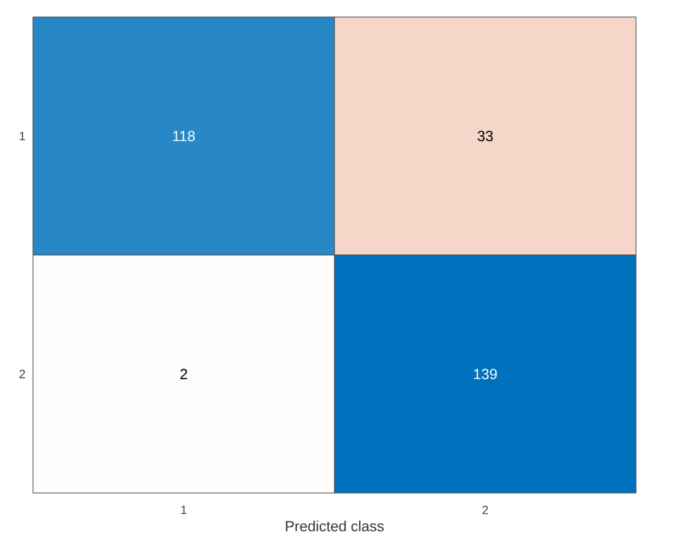 The image size is (674, 553). Describe the element at coordinates (335, 526) in the screenshot. I see `x-axis-title: Predicted class` at that location.